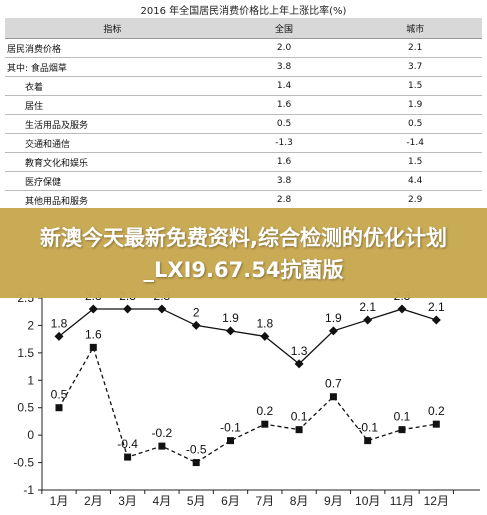 This screenshot has width=487, height=515. I want to click on x-tick-label: 4月, so click(162, 501).